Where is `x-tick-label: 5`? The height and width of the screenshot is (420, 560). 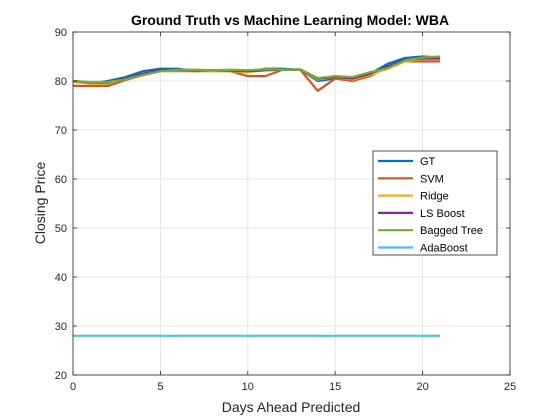 x-tick-label: 5 is located at coordinates (160, 387).